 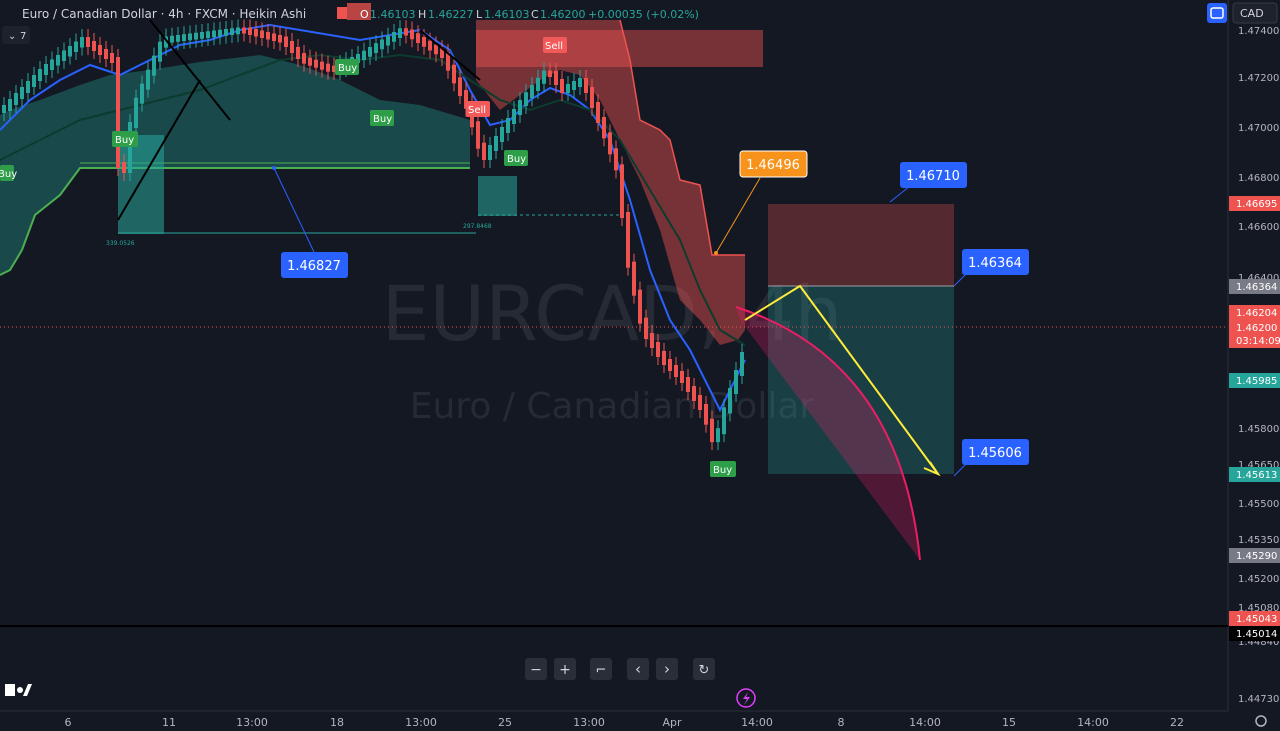 What do you see at coordinates (638, 669) in the screenshot?
I see `scroll-left-button: ‹` at bounding box center [638, 669].